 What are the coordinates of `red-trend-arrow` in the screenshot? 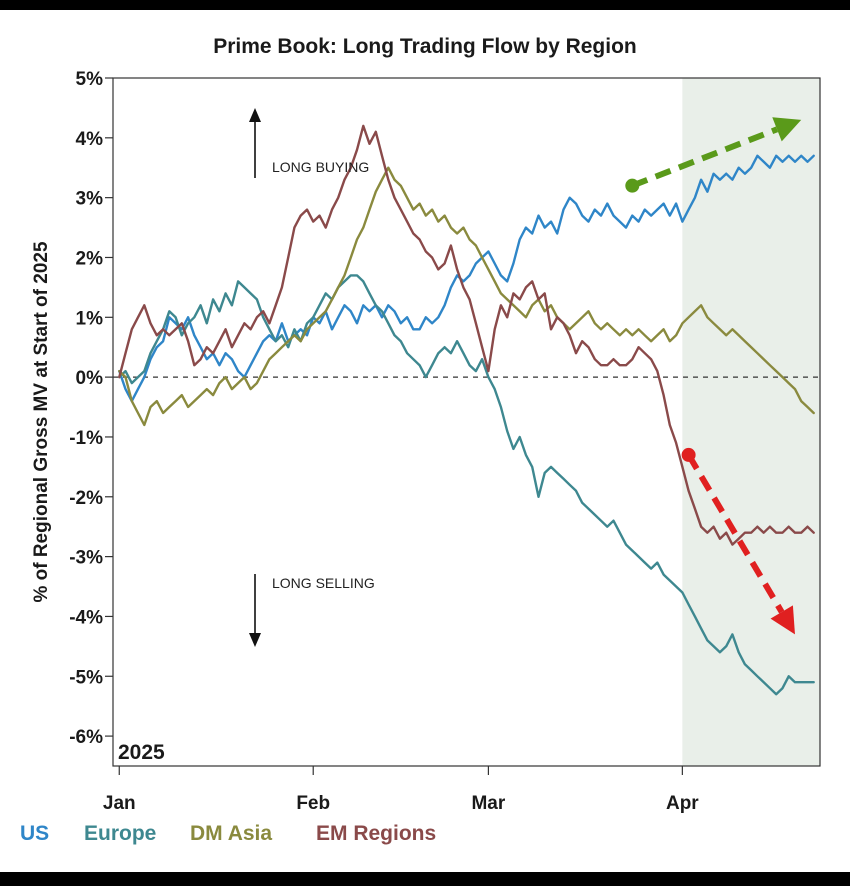 It's located at (735, 533).